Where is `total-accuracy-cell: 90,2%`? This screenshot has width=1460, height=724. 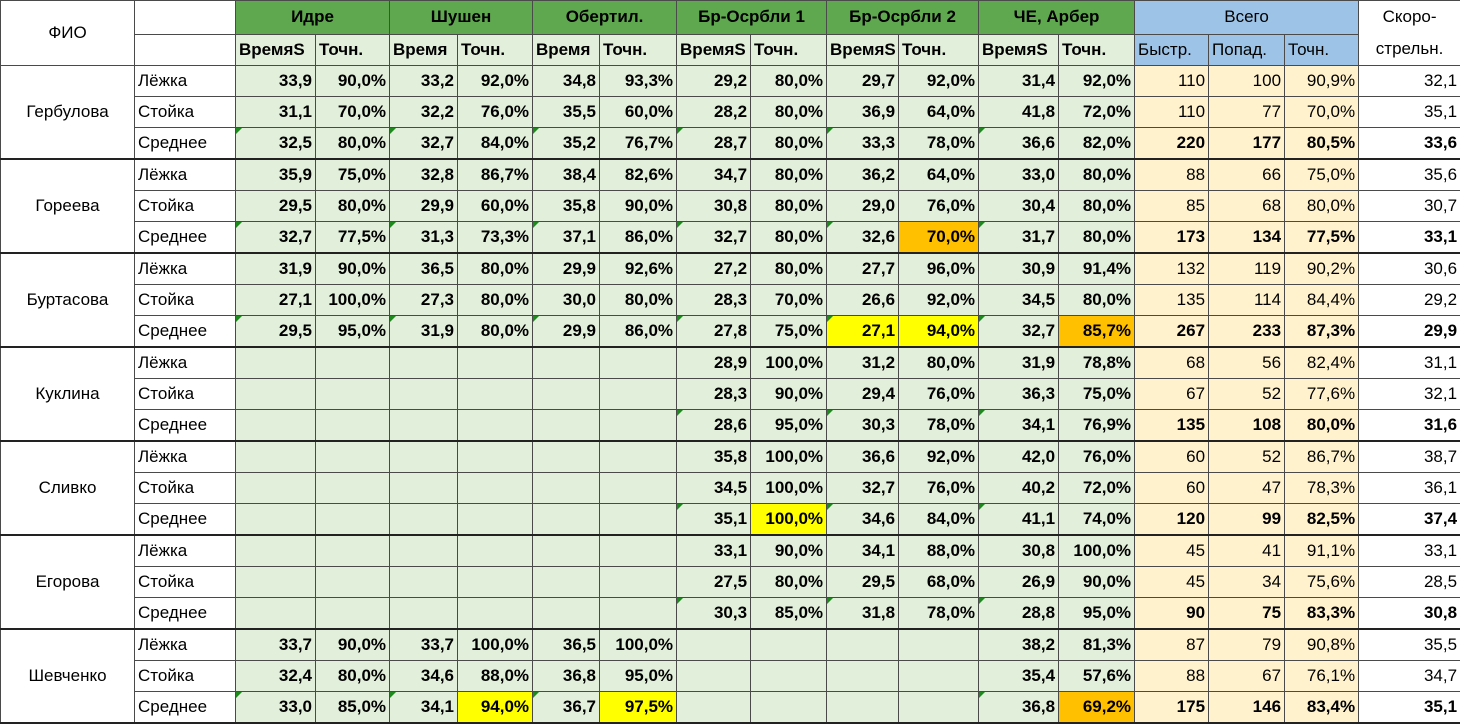 total-accuracy-cell: 90,2% is located at coordinates (1322, 269).